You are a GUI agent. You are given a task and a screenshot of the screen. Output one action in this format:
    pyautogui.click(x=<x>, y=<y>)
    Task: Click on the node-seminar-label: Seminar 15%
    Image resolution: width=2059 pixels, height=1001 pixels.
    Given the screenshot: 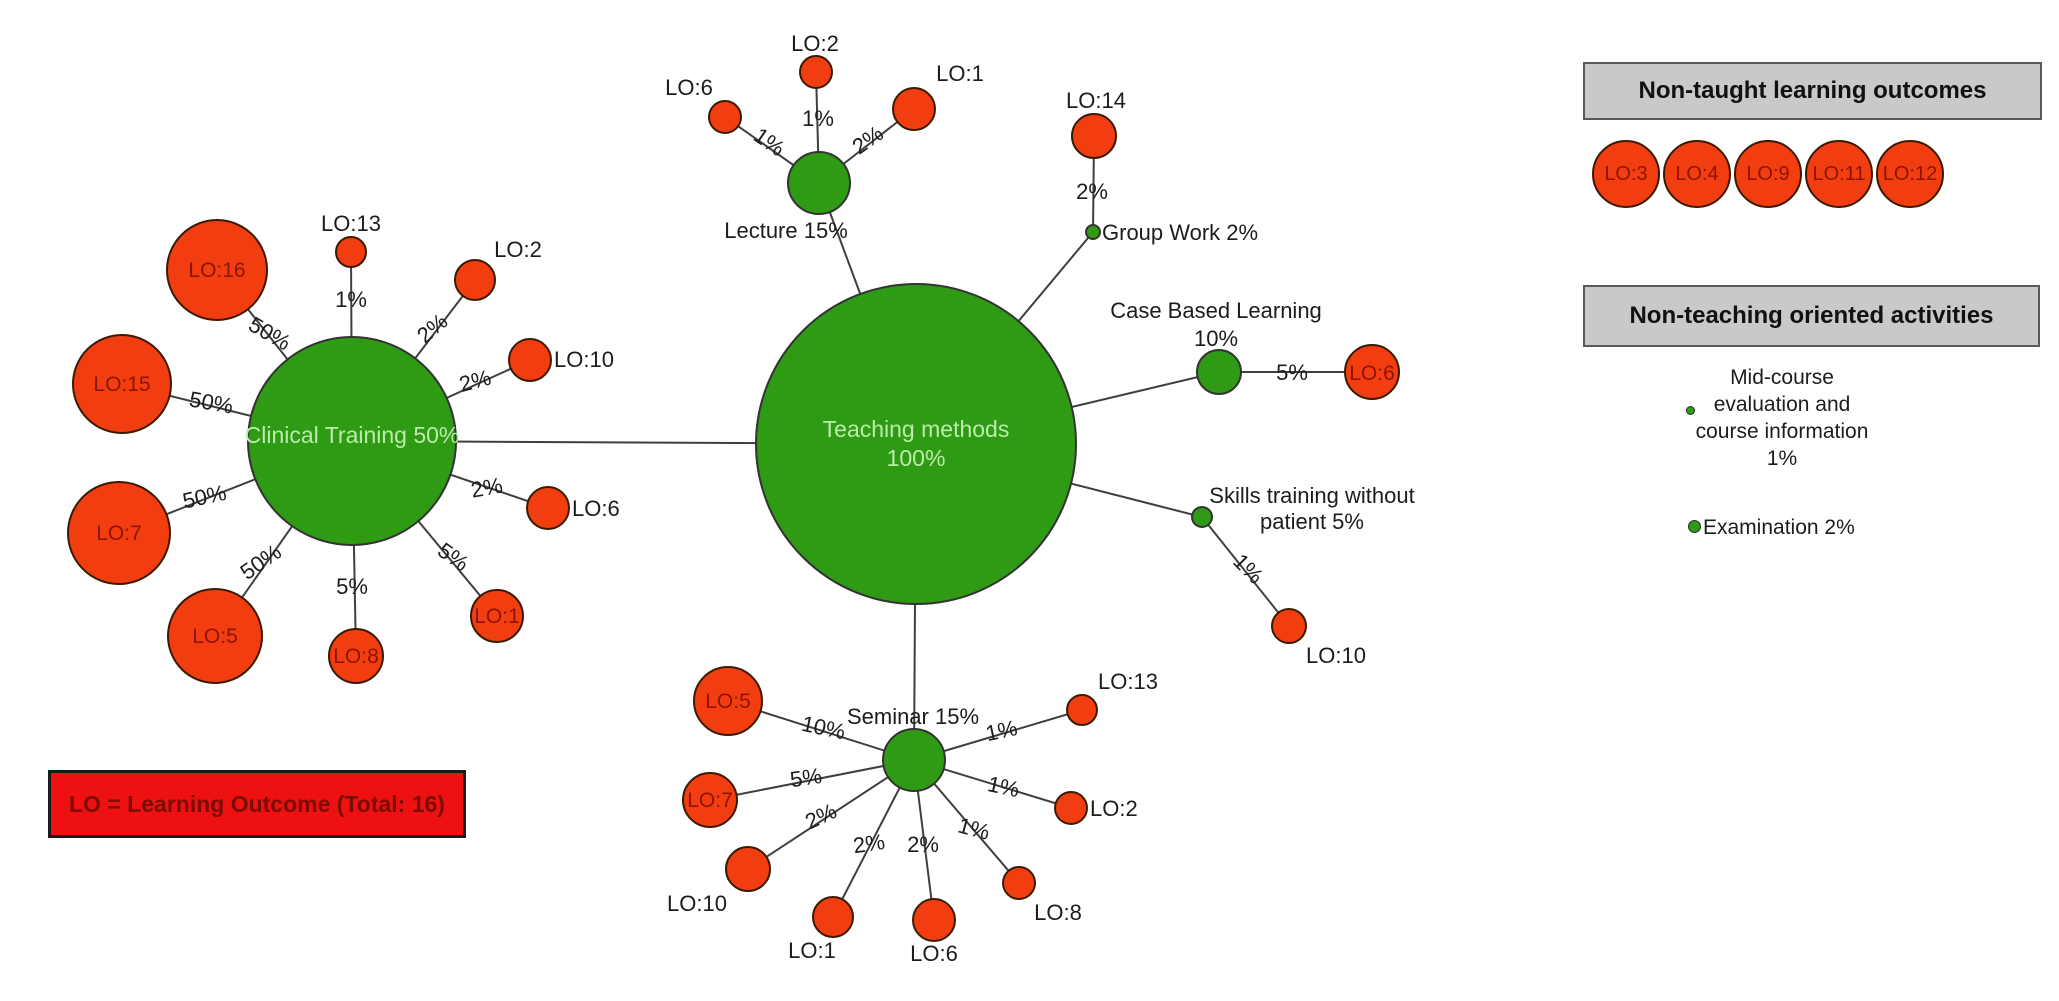 What is the action you would take?
    pyautogui.click(x=913, y=716)
    